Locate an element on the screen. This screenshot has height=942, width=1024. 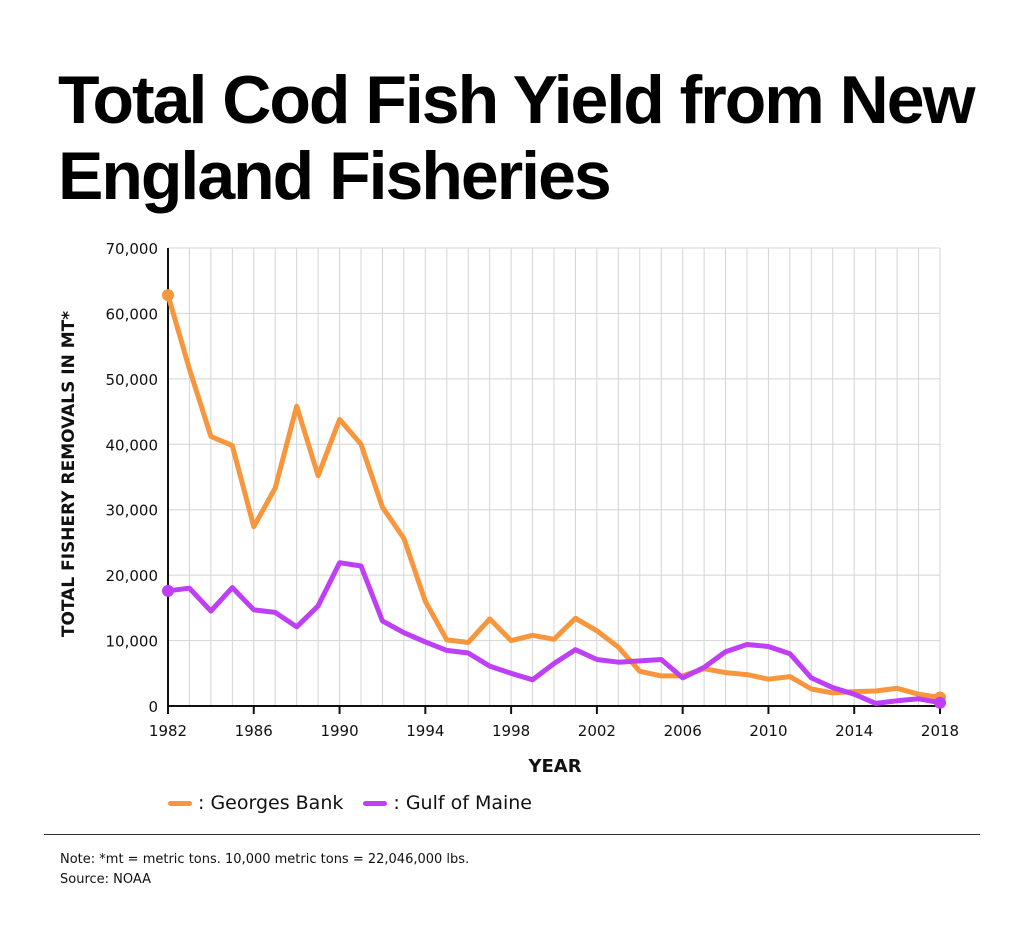
x-tick-label: 1998 is located at coordinates (511, 731).